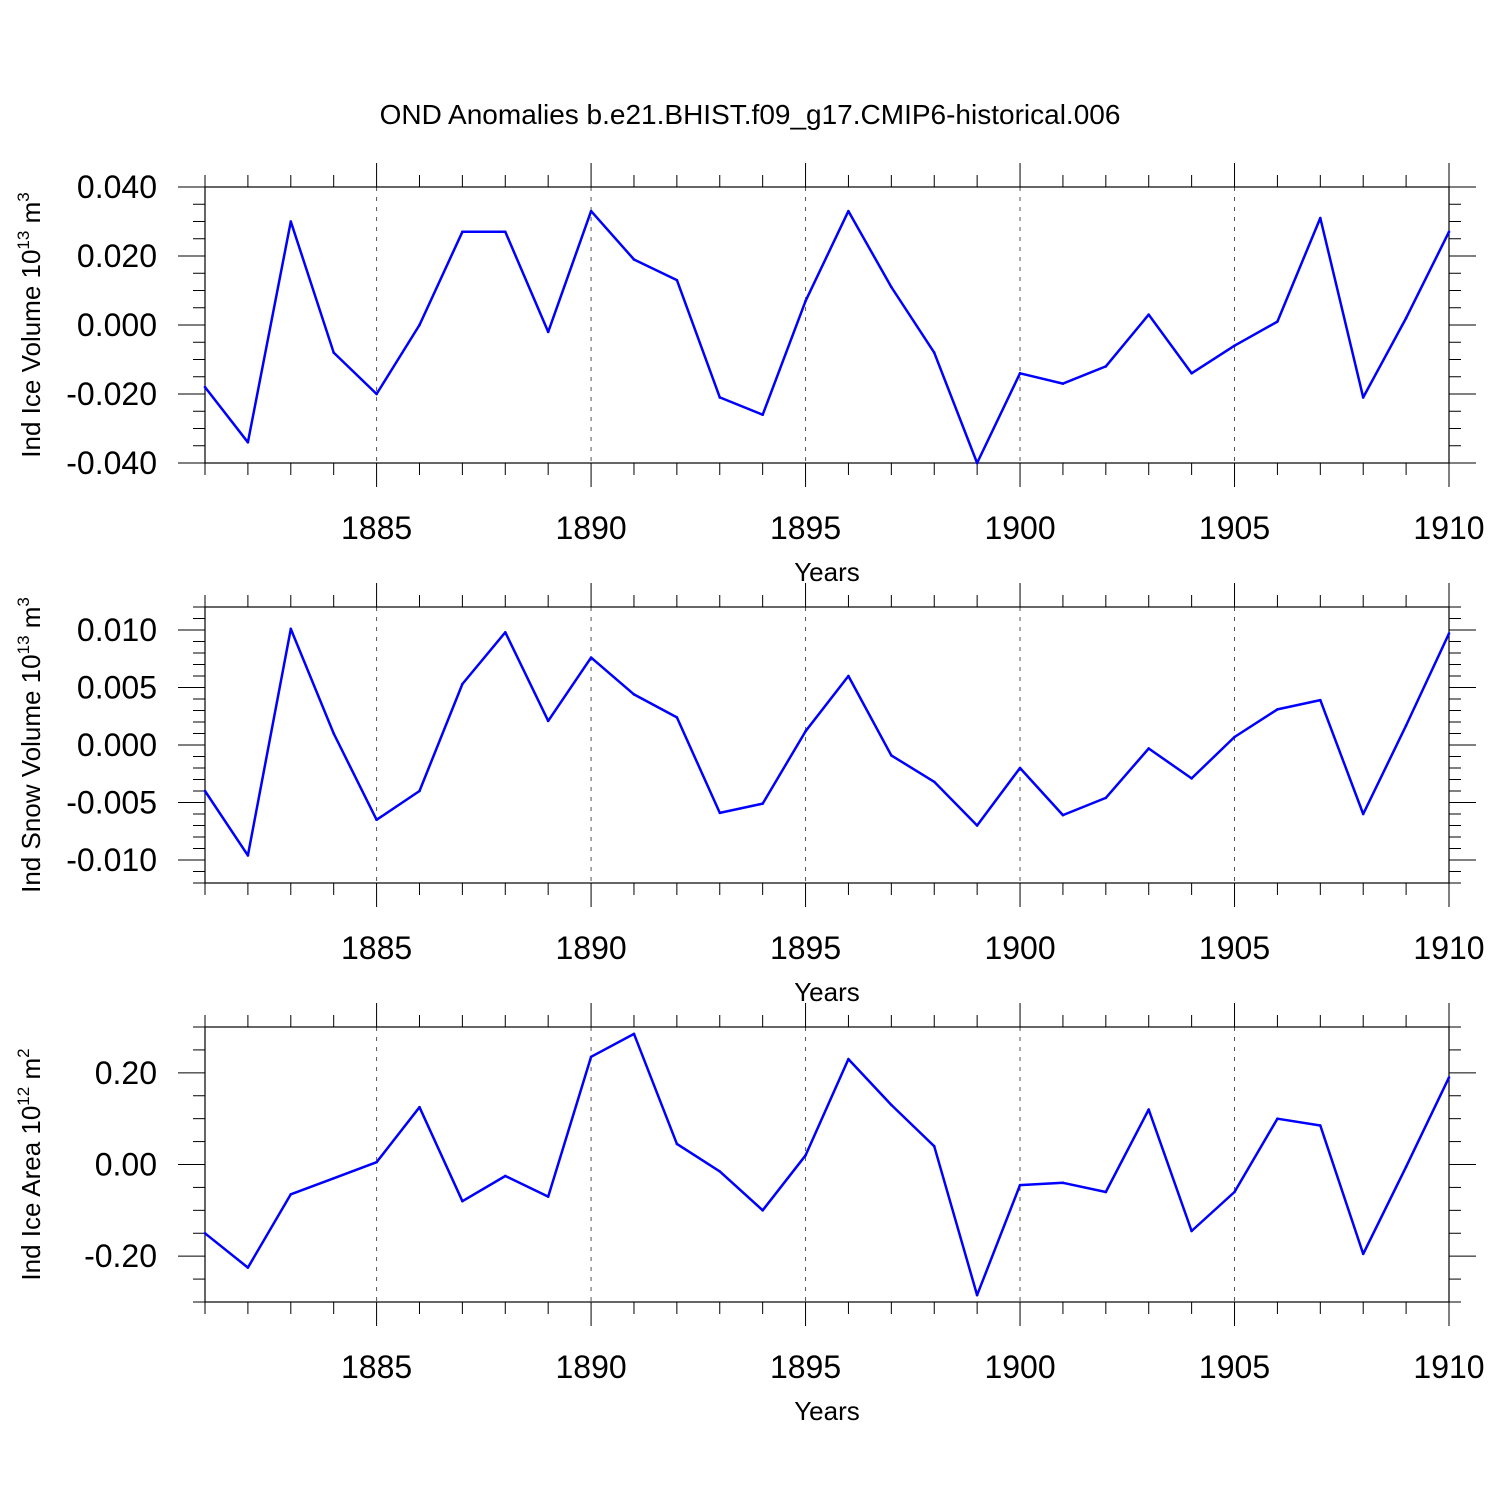  I want to click on y-tick-label: 0.00, so click(126, 1165).